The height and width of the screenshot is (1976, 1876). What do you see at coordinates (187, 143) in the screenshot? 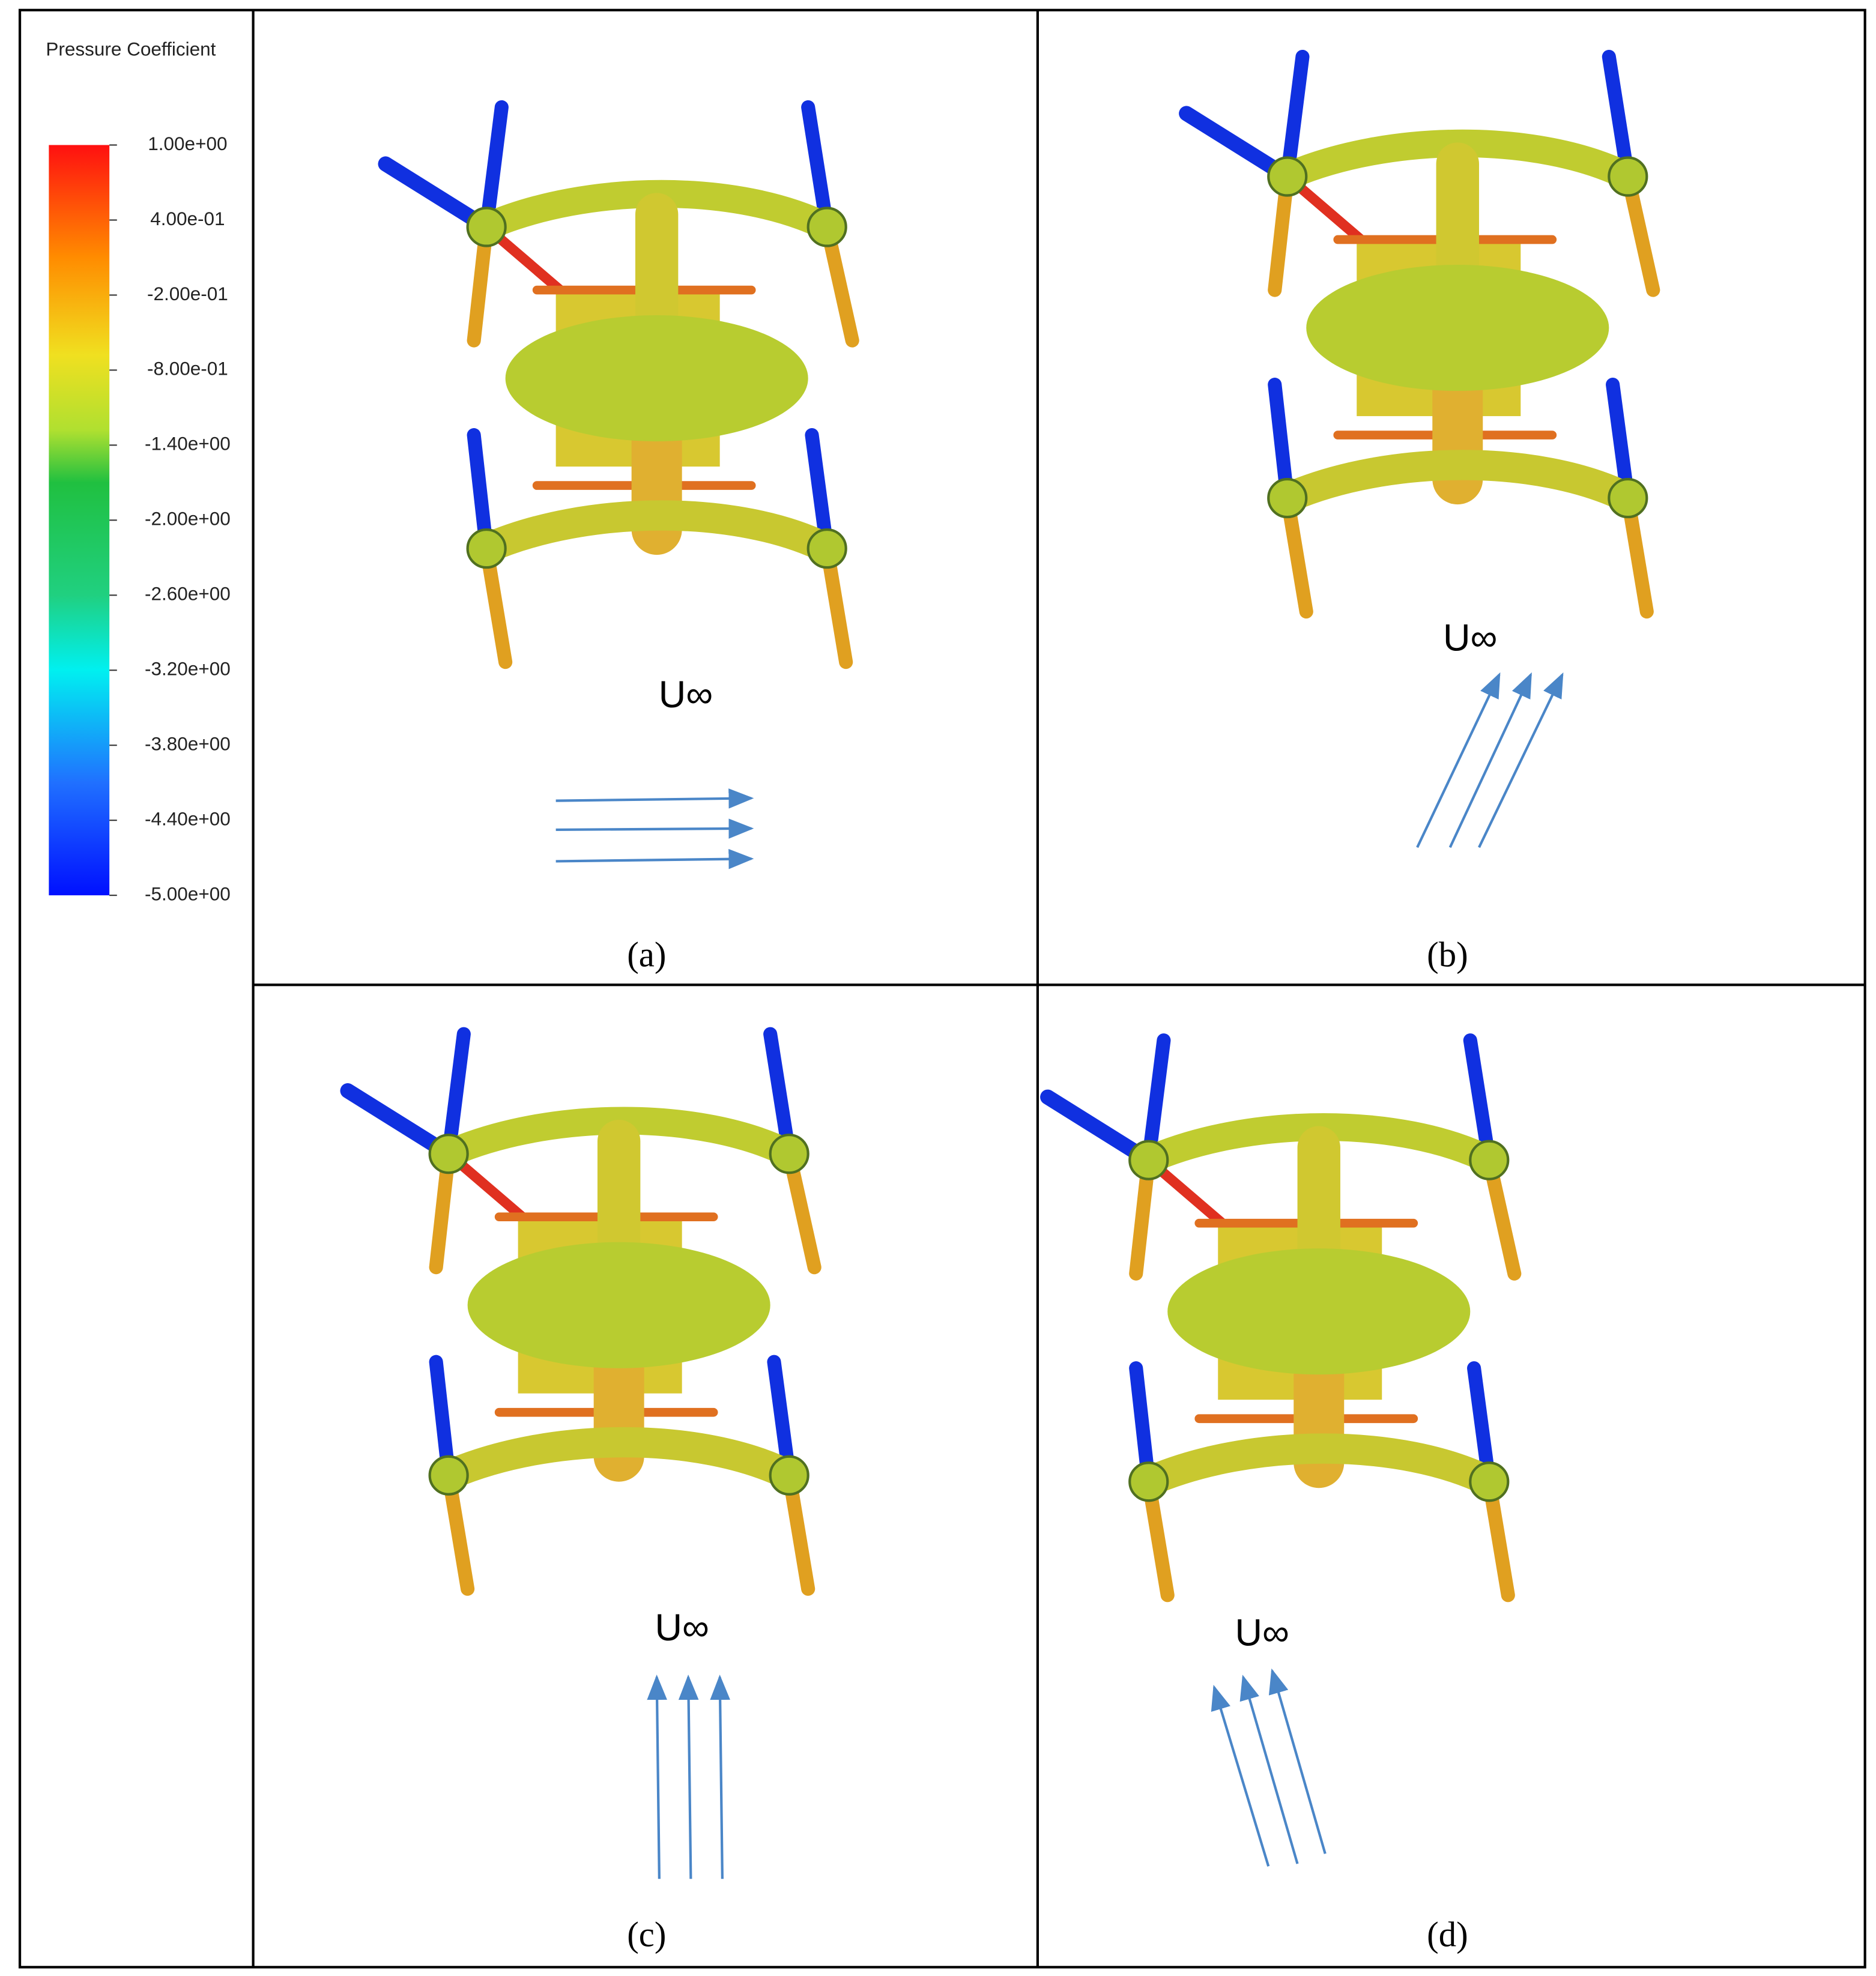
I see `tick-label: 1.00e+00` at bounding box center [187, 143].